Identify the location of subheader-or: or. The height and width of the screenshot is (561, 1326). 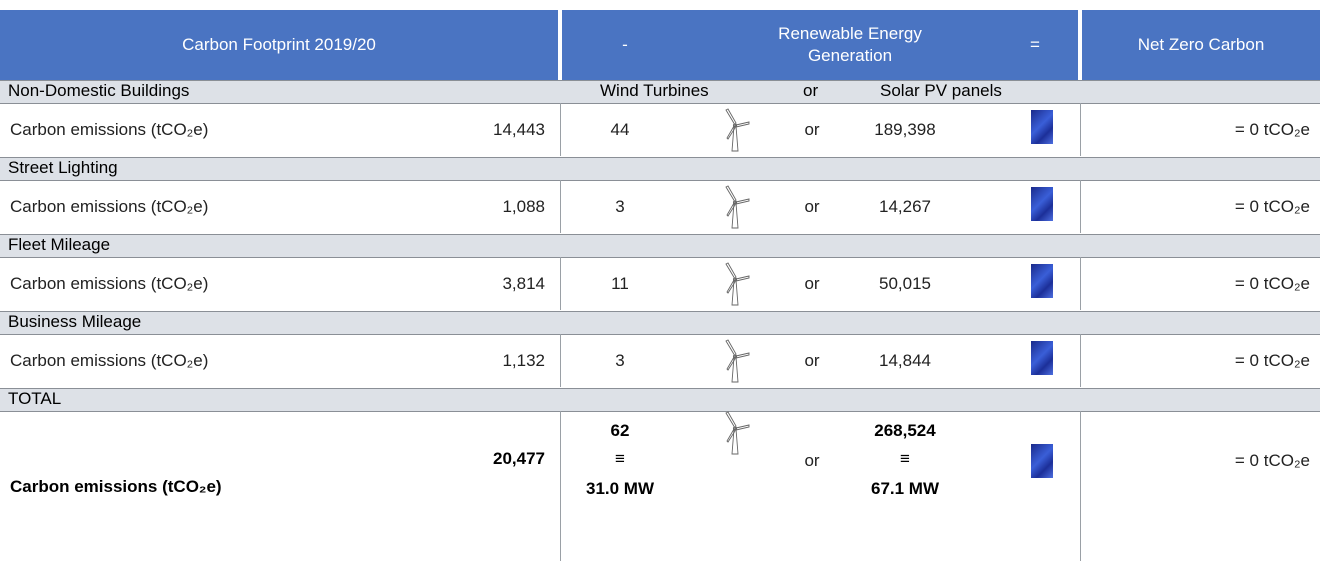
(811, 90).